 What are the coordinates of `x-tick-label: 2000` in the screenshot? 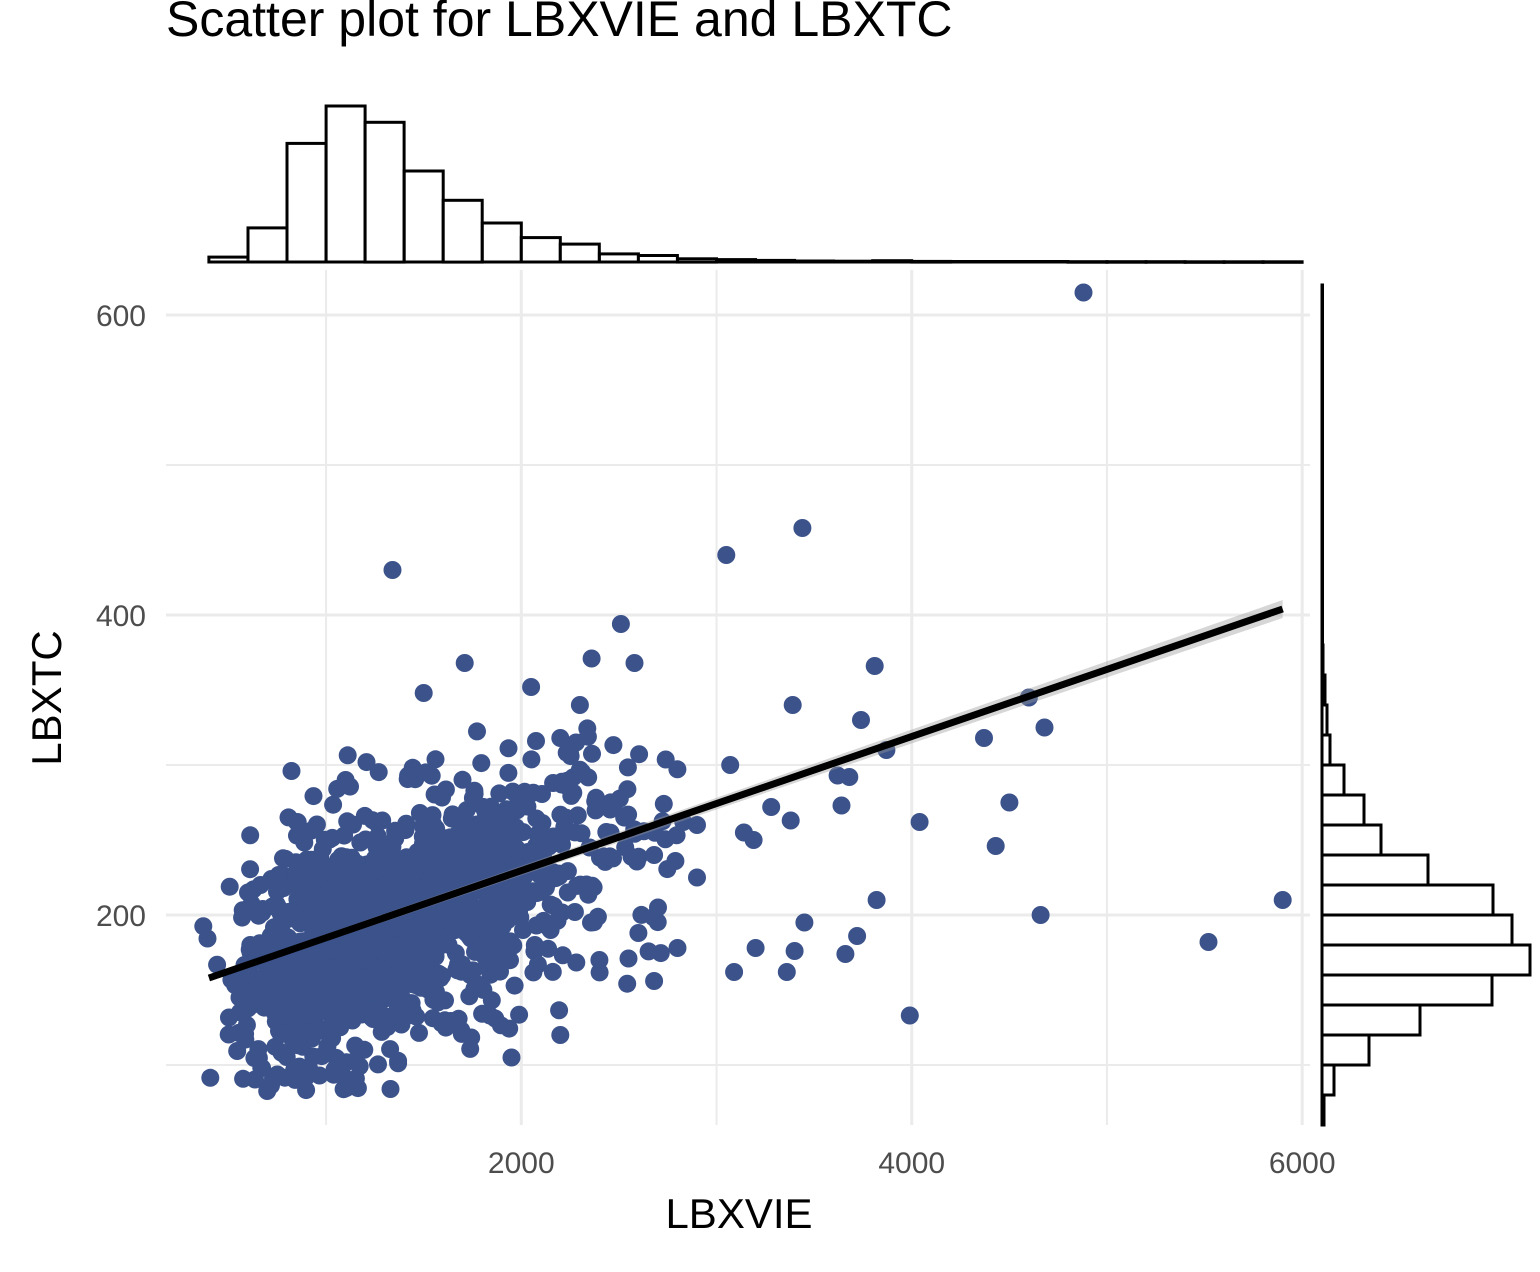 It's located at (521, 1163).